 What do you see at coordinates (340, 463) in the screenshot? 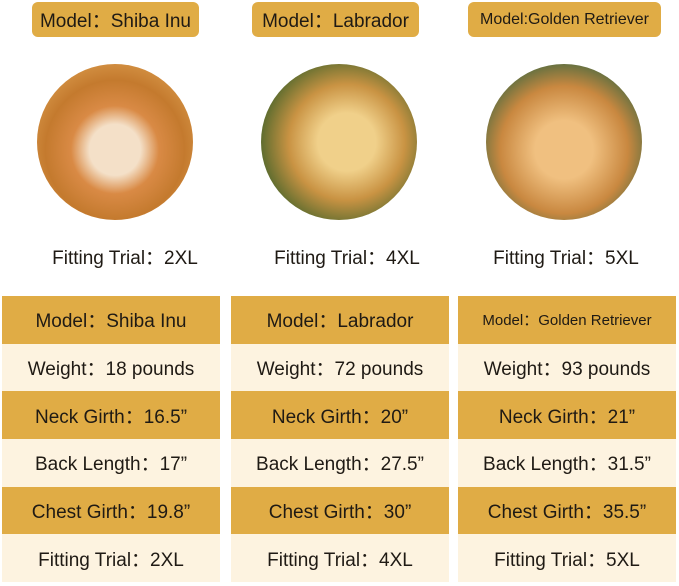
I see `table-row: Back Length：27.5”` at bounding box center [340, 463].